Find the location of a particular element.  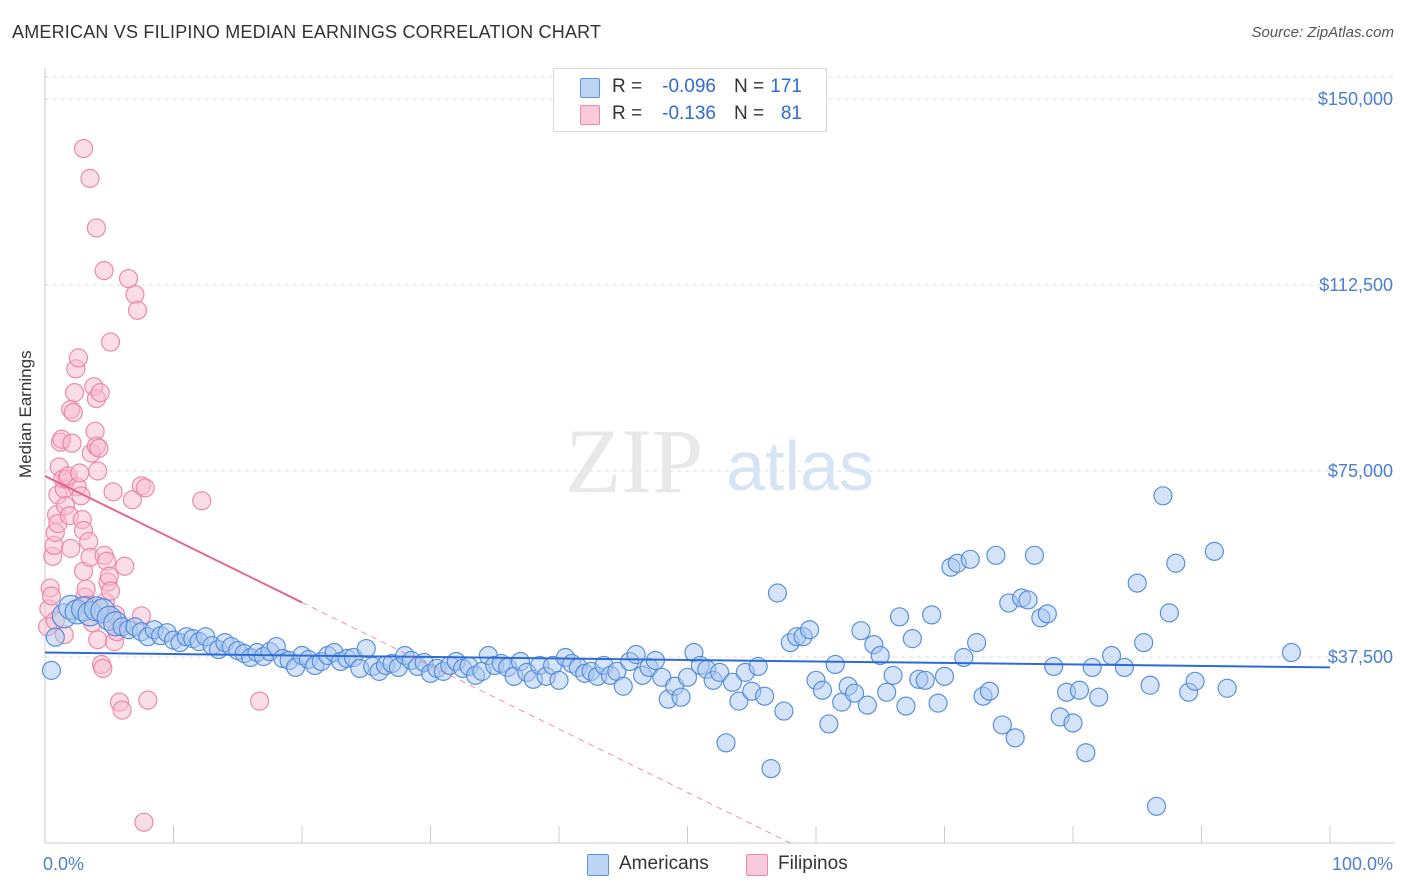

americans-trend-line is located at coordinates (687, 660).